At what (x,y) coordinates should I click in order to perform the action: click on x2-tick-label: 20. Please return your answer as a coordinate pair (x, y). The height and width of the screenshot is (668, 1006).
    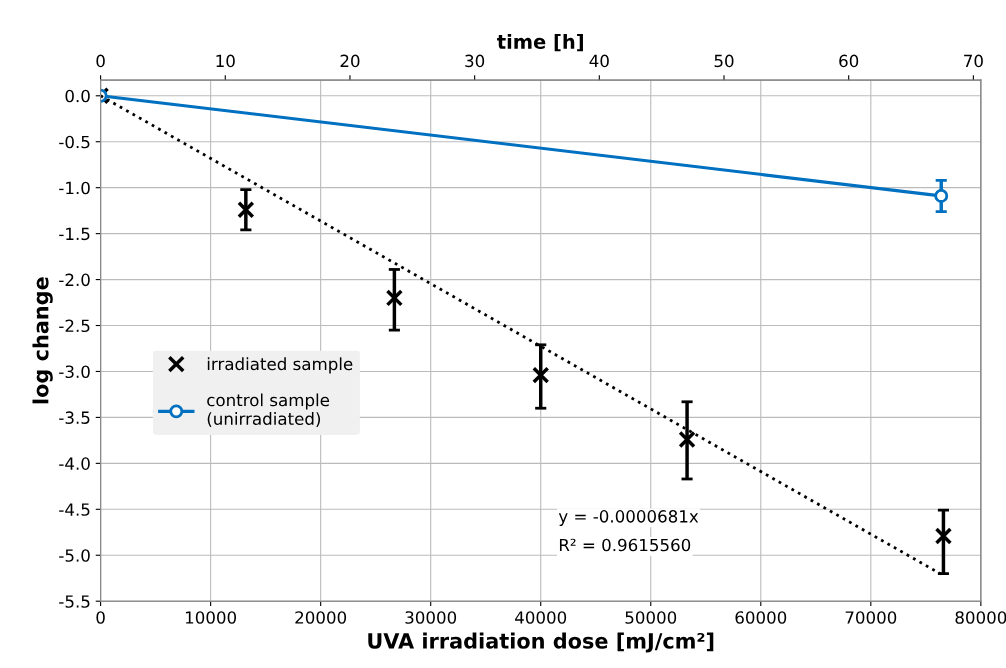
    Looking at the image, I should click on (350, 61).